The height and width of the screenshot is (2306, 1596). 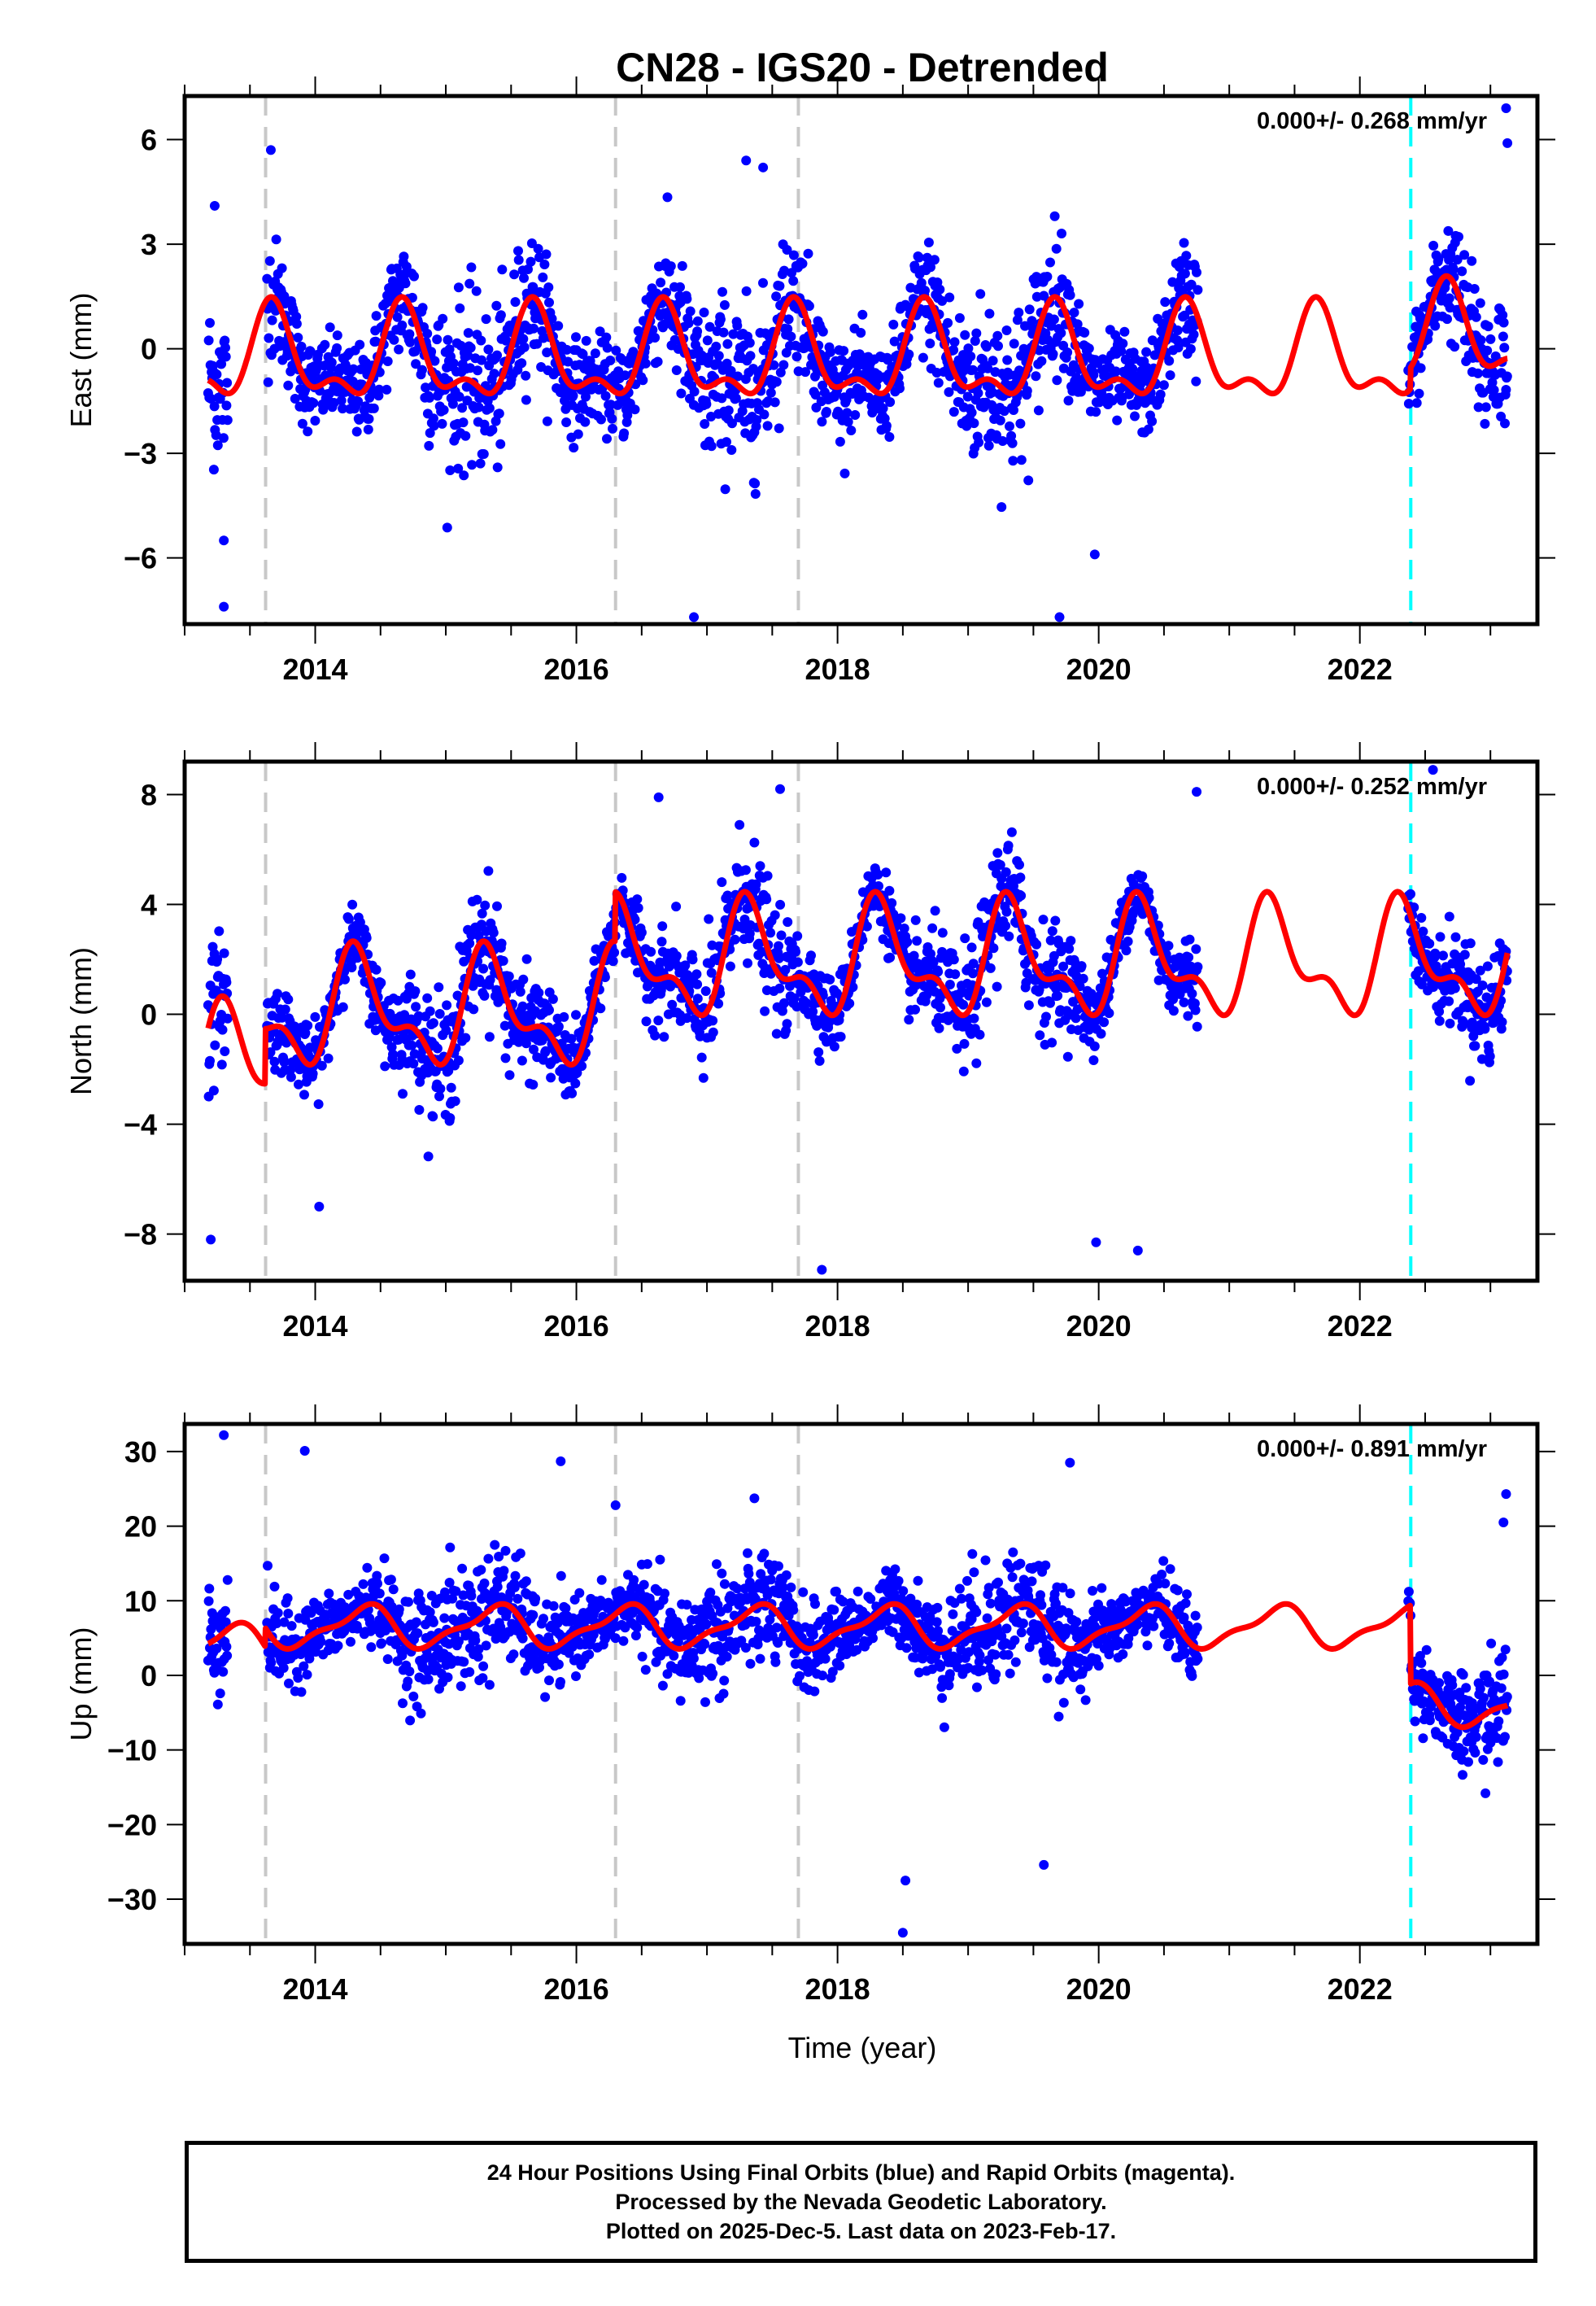 What do you see at coordinates (149, 905) in the screenshot?
I see `y-tick-label: 4` at bounding box center [149, 905].